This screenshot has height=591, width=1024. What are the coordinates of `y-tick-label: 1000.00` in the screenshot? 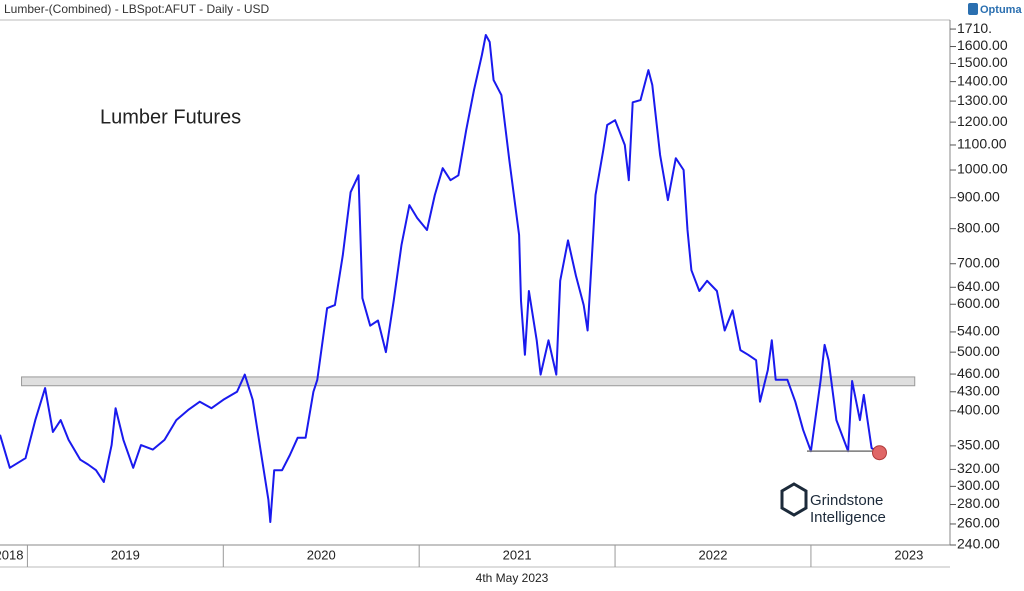 It's located at (982, 169).